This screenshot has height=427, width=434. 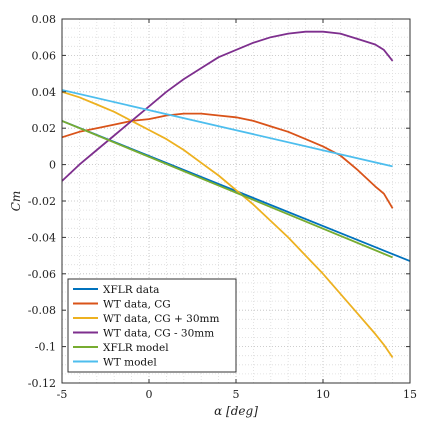 I want to click on x-tick-label: -5, so click(x=62, y=394).